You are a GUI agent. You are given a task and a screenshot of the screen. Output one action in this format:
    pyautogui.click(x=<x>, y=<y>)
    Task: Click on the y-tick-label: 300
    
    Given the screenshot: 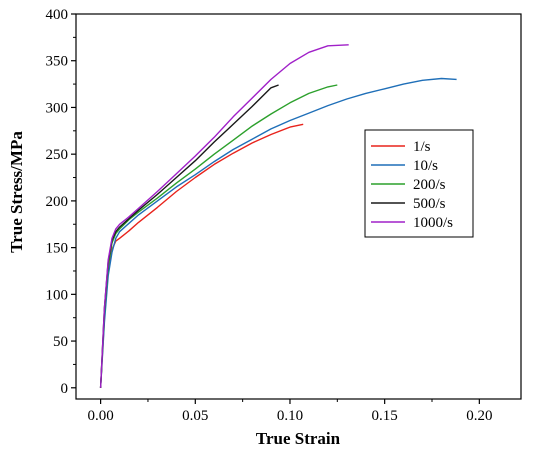 What is the action you would take?
    pyautogui.click(x=57, y=108)
    